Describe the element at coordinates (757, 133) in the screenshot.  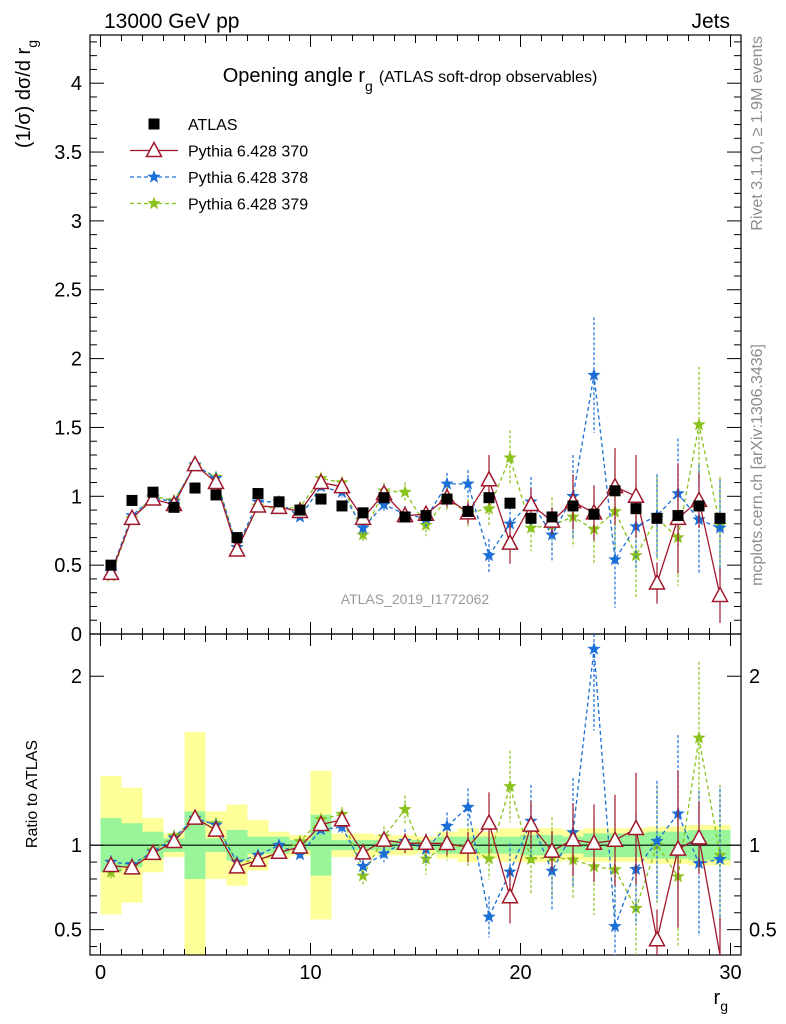
I see `side-label-upper: Rivet 3.1.10, ≥ 1.9M events` at that location.